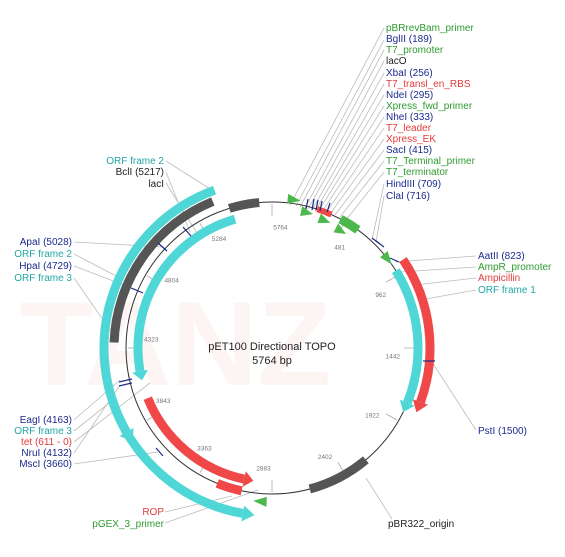 This screenshot has width=565, height=557. Describe the element at coordinates (280, 227) in the screenshot. I see `tick-label: 5764` at that location.